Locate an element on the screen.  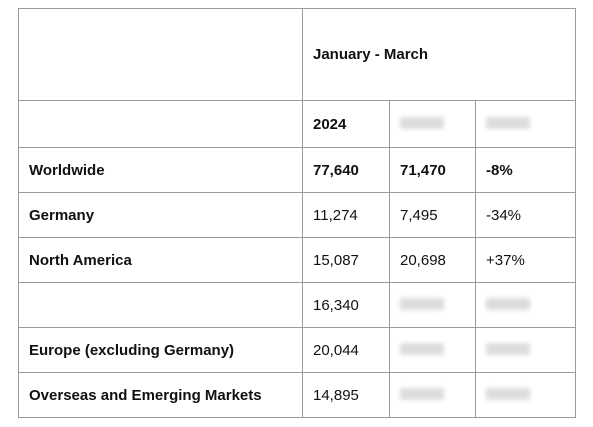
period-header: January - March is located at coordinates (439, 54).